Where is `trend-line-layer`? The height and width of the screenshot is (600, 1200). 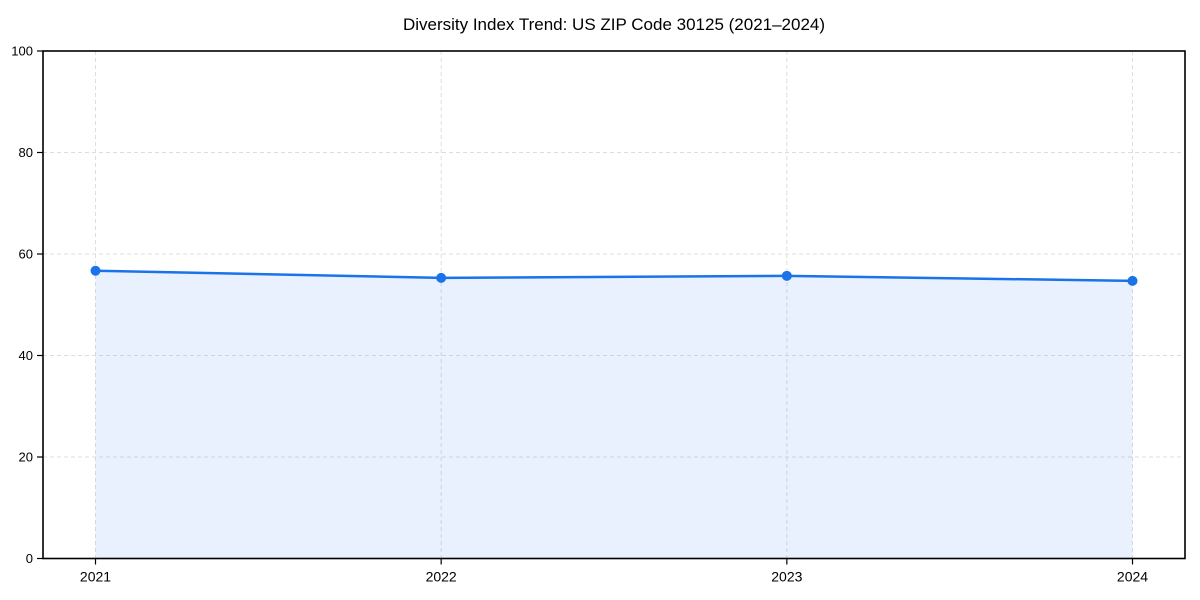
trend-line-layer is located at coordinates (614, 276).